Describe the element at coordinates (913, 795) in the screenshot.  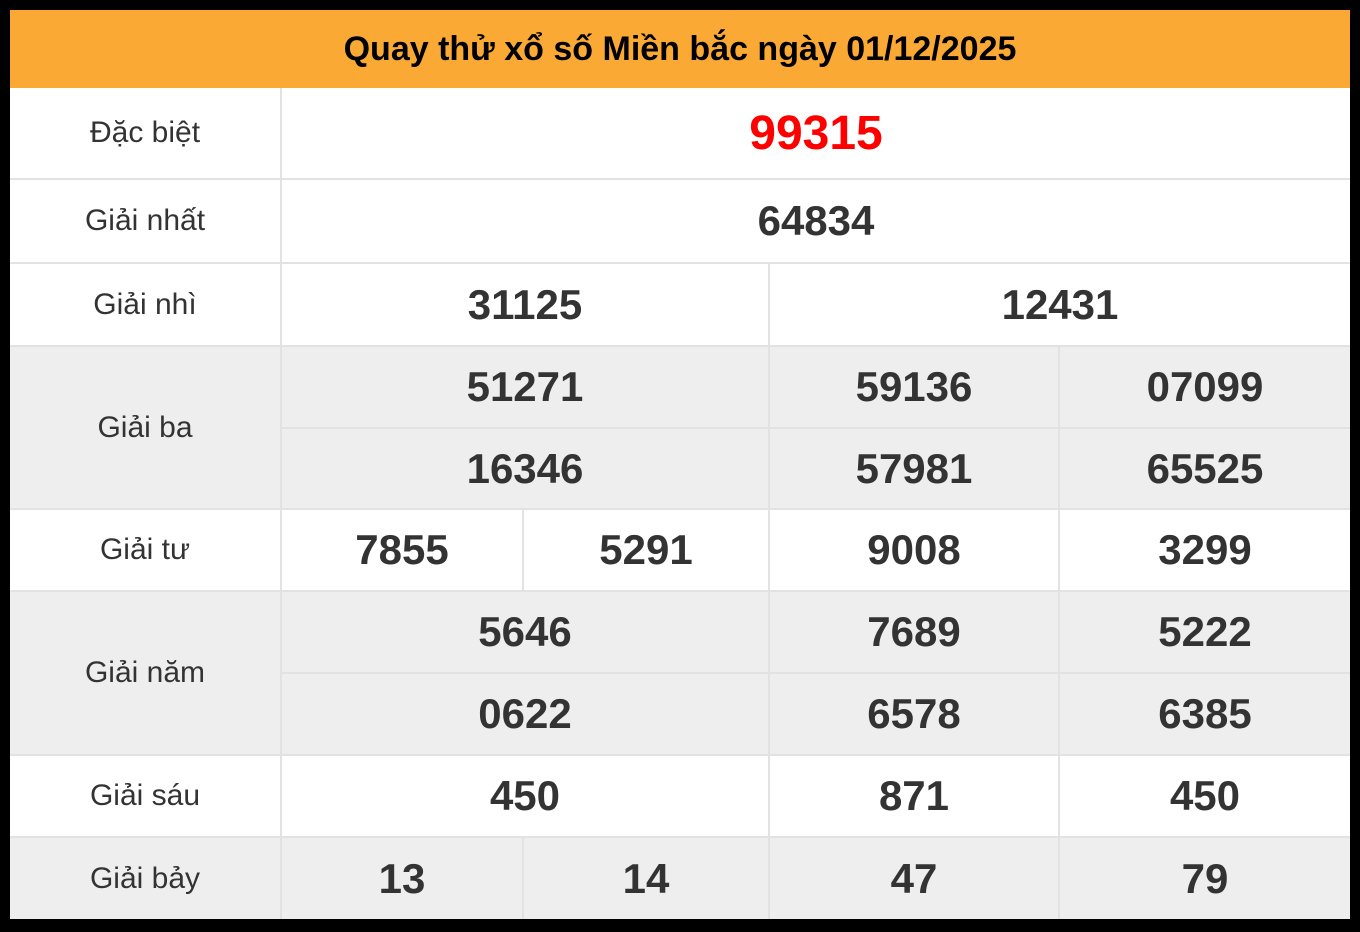
I see `prize-number: 871` at that location.